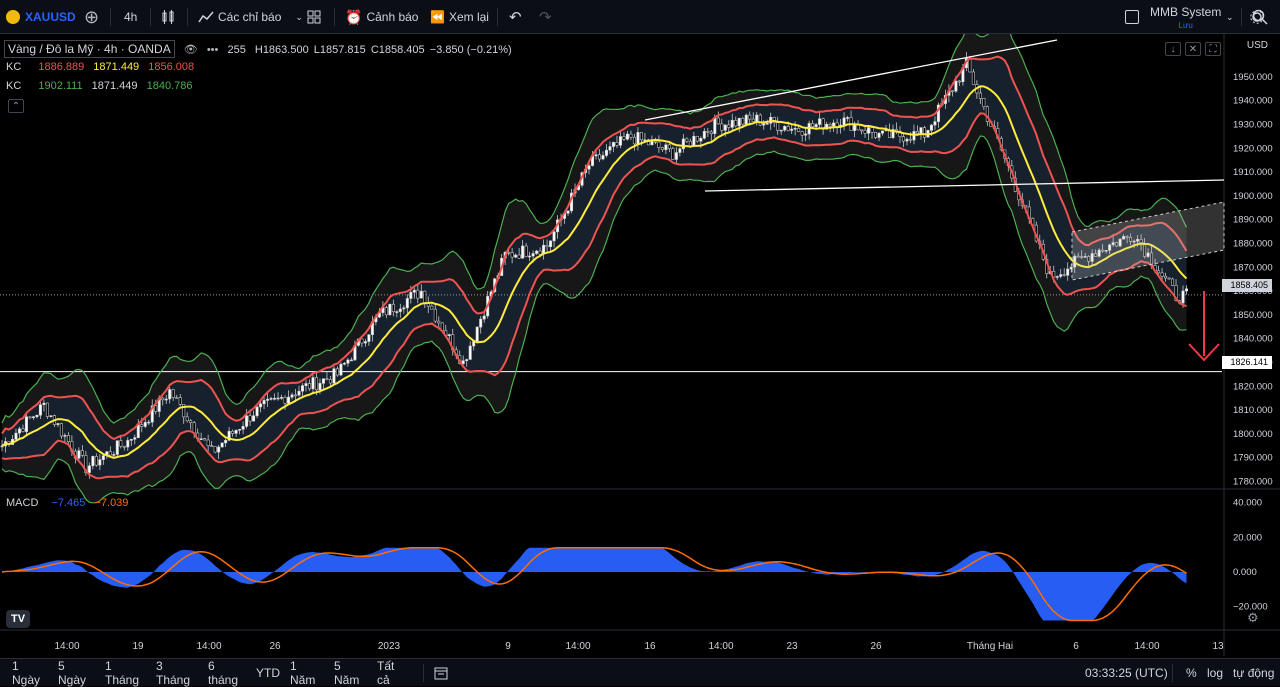  I want to click on chevron-down-icon: ⌄, so click(299, 16).